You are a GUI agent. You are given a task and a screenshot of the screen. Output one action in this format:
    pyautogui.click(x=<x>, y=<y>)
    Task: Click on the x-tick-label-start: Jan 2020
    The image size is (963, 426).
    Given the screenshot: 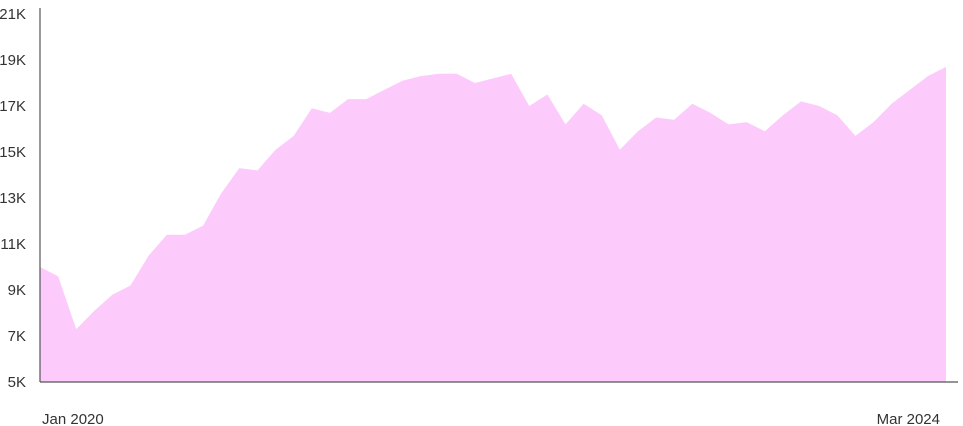 What is the action you would take?
    pyautogui.click(x=73, y=418)
    